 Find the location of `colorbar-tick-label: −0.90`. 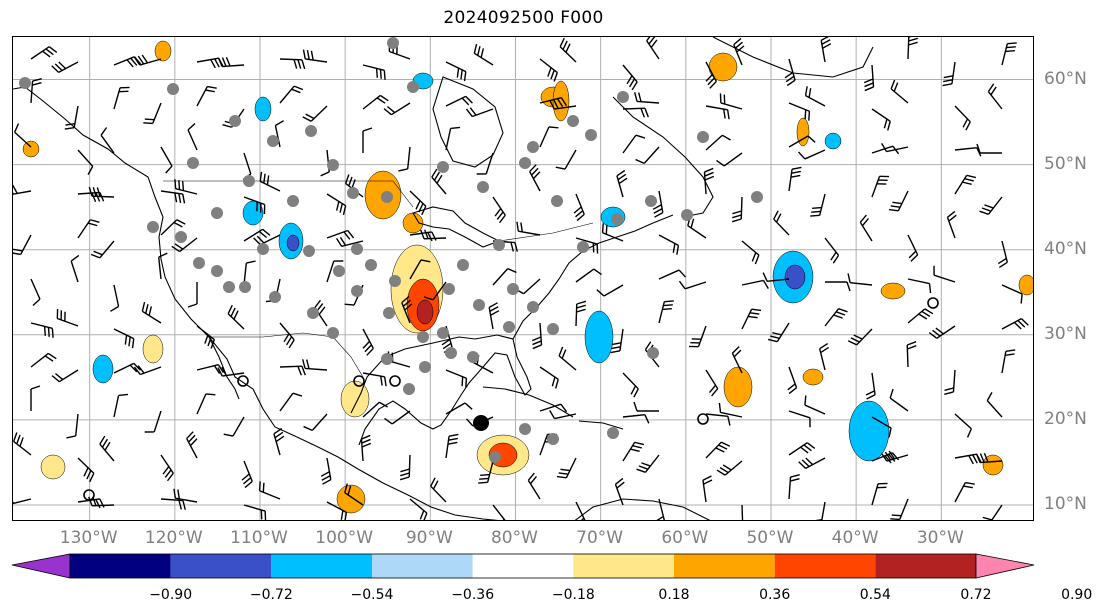

colorbar-tick-label: −0.90 is located at coordinates (171, 595).